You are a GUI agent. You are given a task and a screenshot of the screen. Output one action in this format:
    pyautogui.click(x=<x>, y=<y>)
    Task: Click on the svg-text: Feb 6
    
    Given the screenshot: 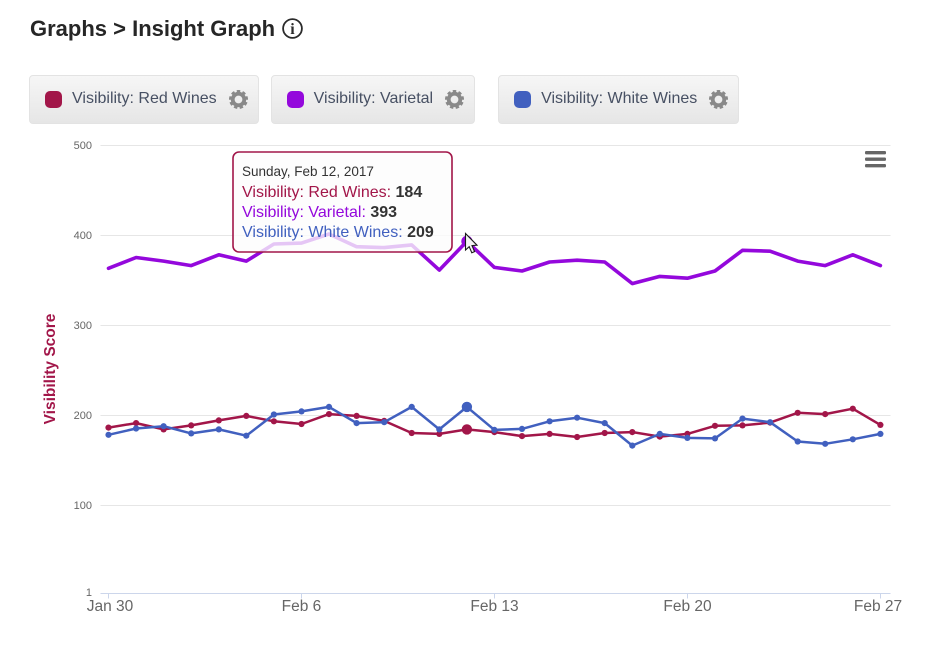 What is the action you would take?
    pyautogui.click(x=302, y=606)
    